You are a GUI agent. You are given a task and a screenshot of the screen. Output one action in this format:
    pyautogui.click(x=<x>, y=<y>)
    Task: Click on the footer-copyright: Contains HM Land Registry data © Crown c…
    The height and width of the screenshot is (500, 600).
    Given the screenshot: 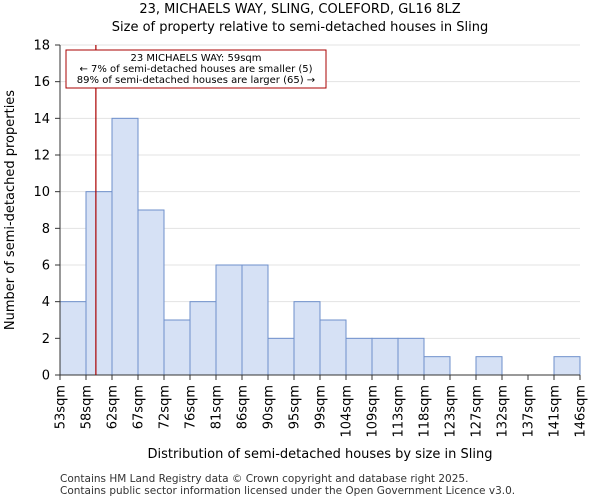 What is the action you would take?
    pyautogui.click(x=264, y=479)
    